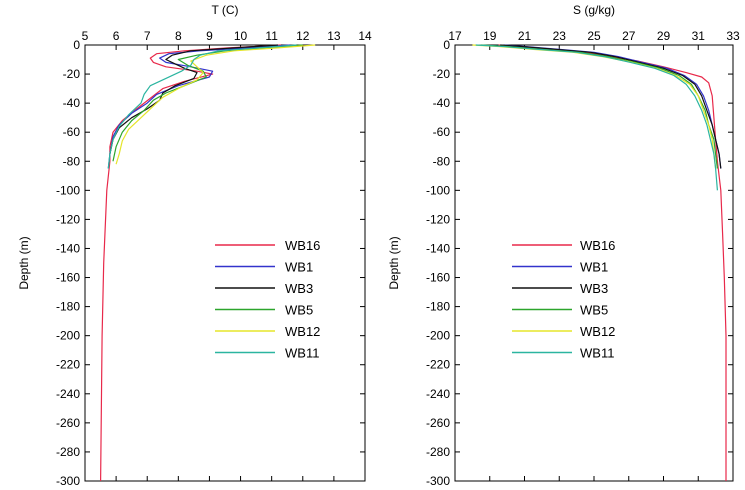 This screenshot has height=490, width=745. What do you see at coordinates (733, 36) in the screenshot?
I see `x-tick-label: 33` at bounding box center [733, 36].